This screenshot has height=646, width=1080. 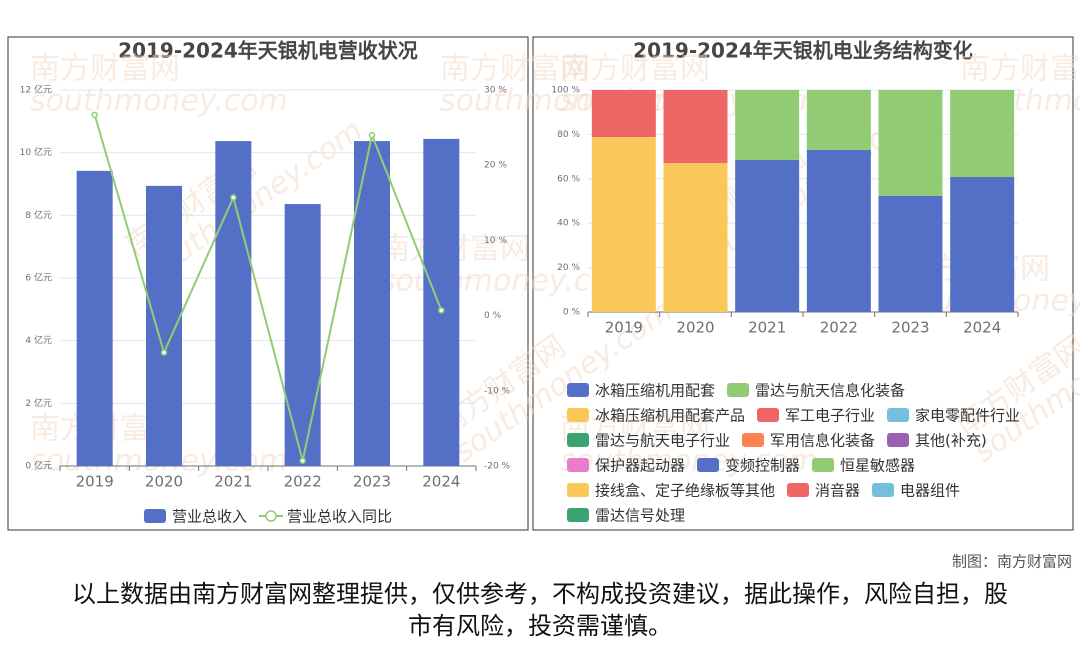 What do you see at coordinates (640, 466) in the screenshot?
I see `legend-label: 保护器起动器` at bounding box center [640, 466].